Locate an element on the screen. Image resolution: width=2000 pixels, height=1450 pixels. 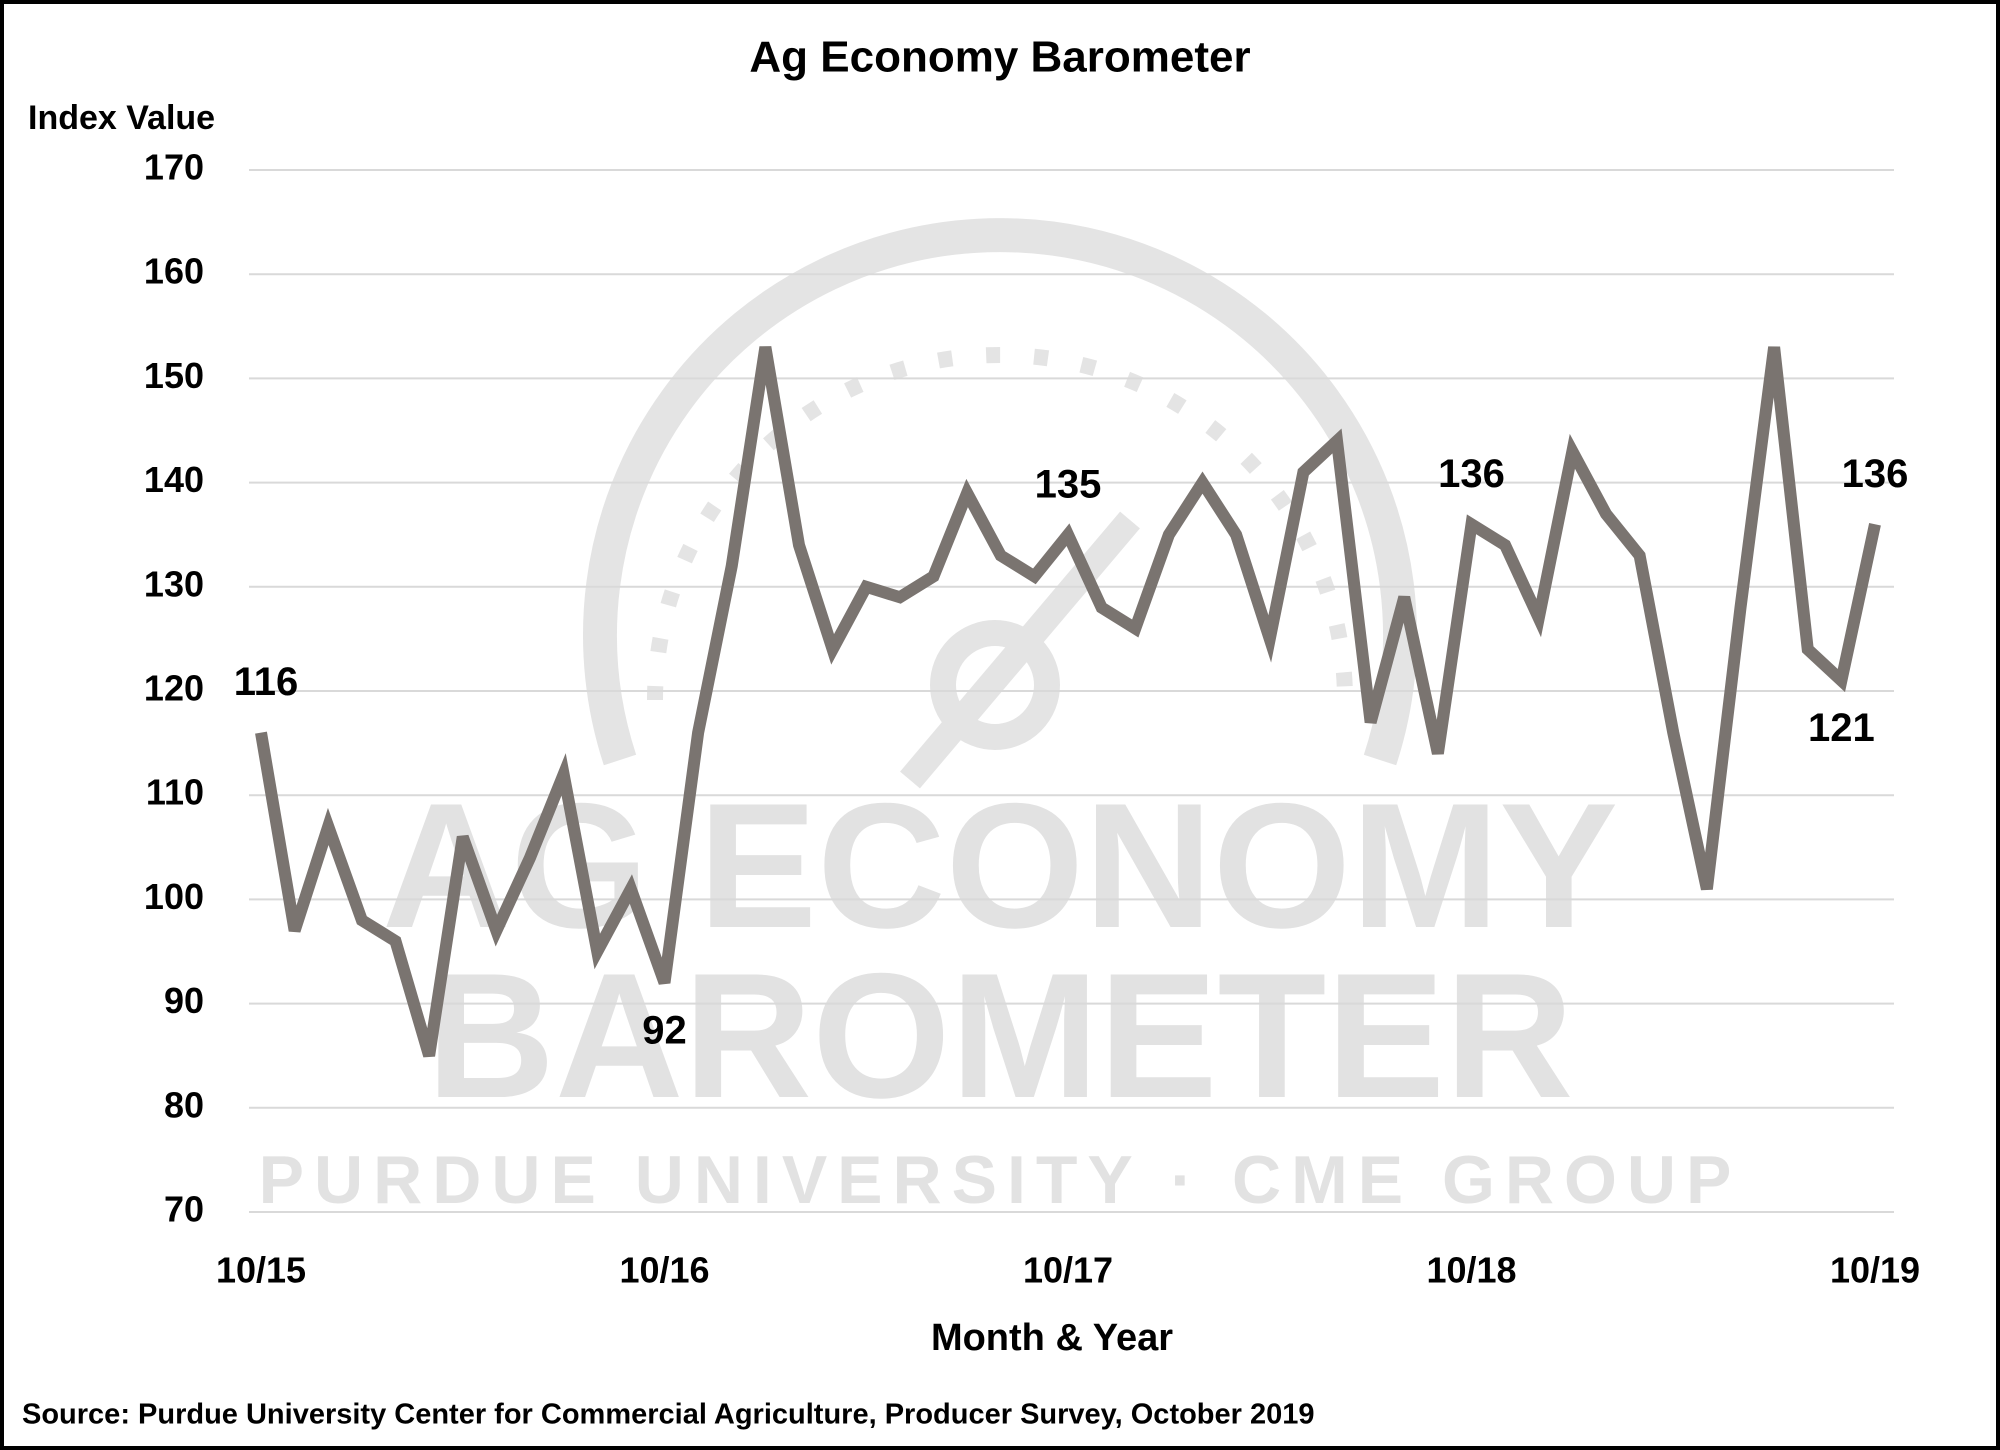
y-tick-label: 120 is located at coordinates (174, 688).